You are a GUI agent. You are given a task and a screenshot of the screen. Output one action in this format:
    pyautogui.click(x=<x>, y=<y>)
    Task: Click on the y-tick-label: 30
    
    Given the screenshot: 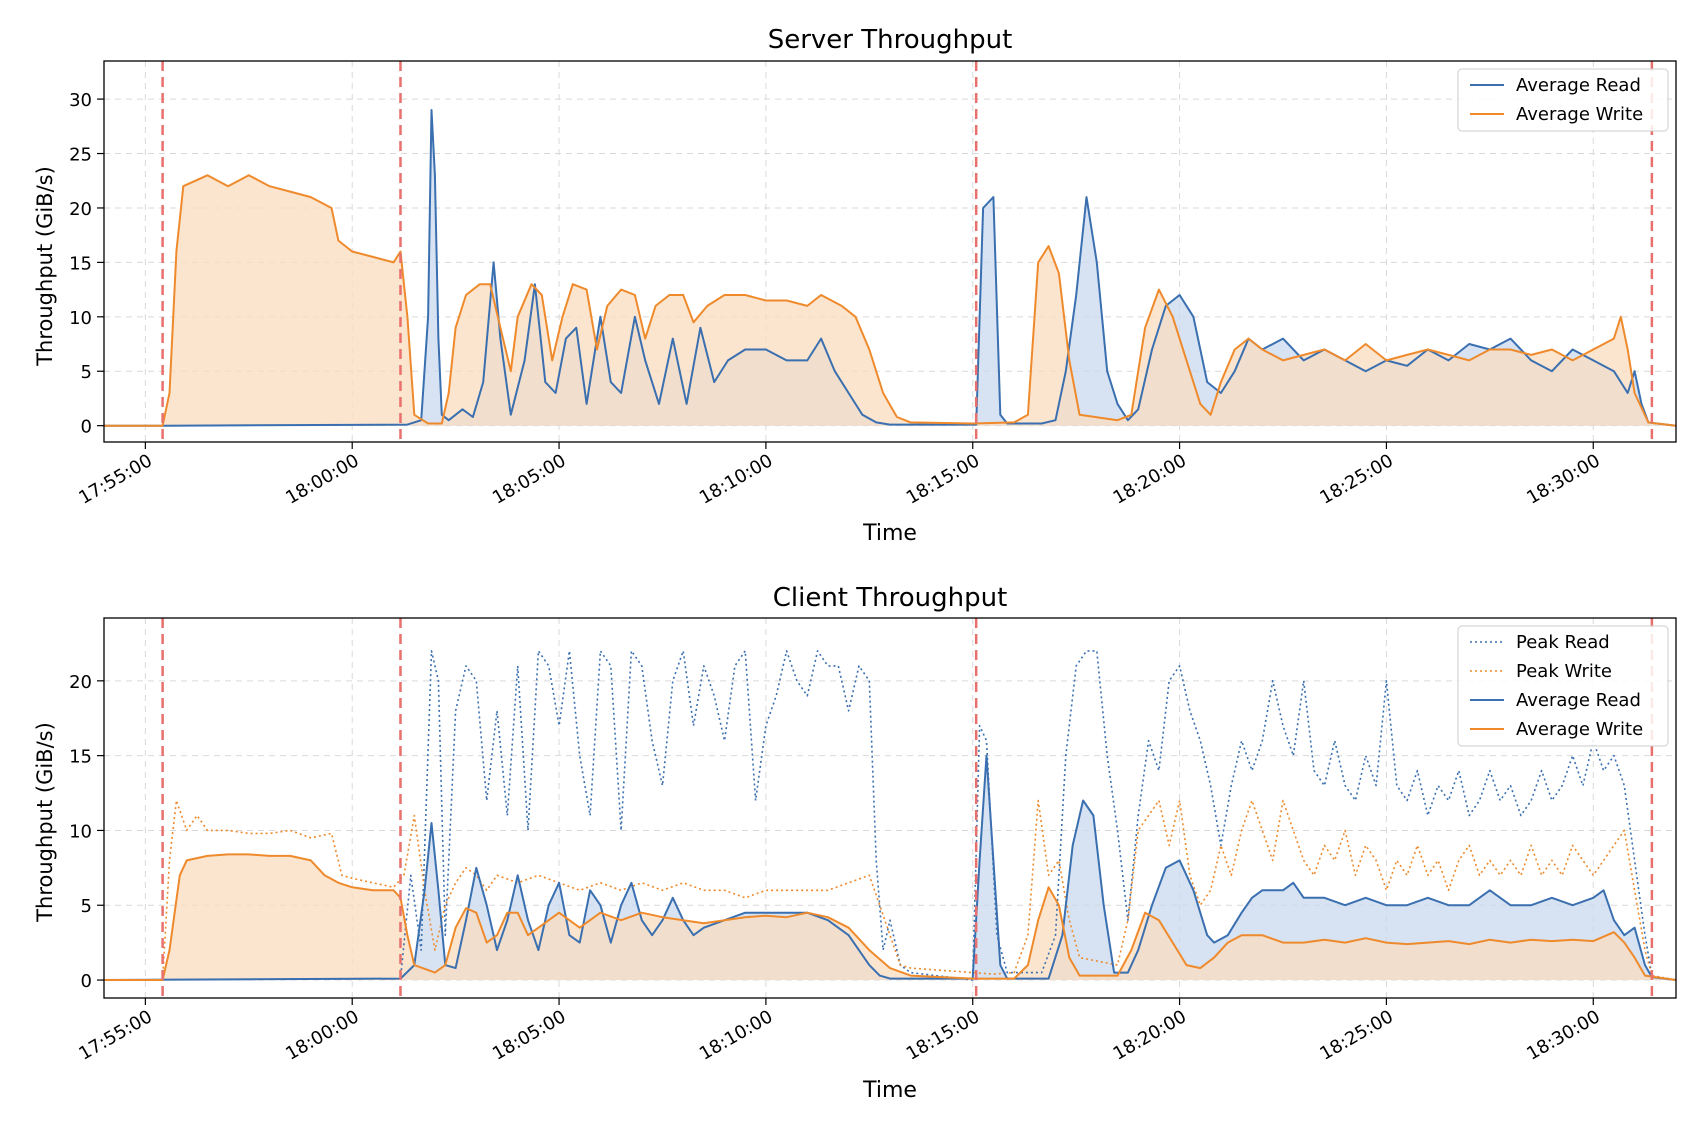 What is the action you would take?
    pyautogui.click(x=80, y=100)
    